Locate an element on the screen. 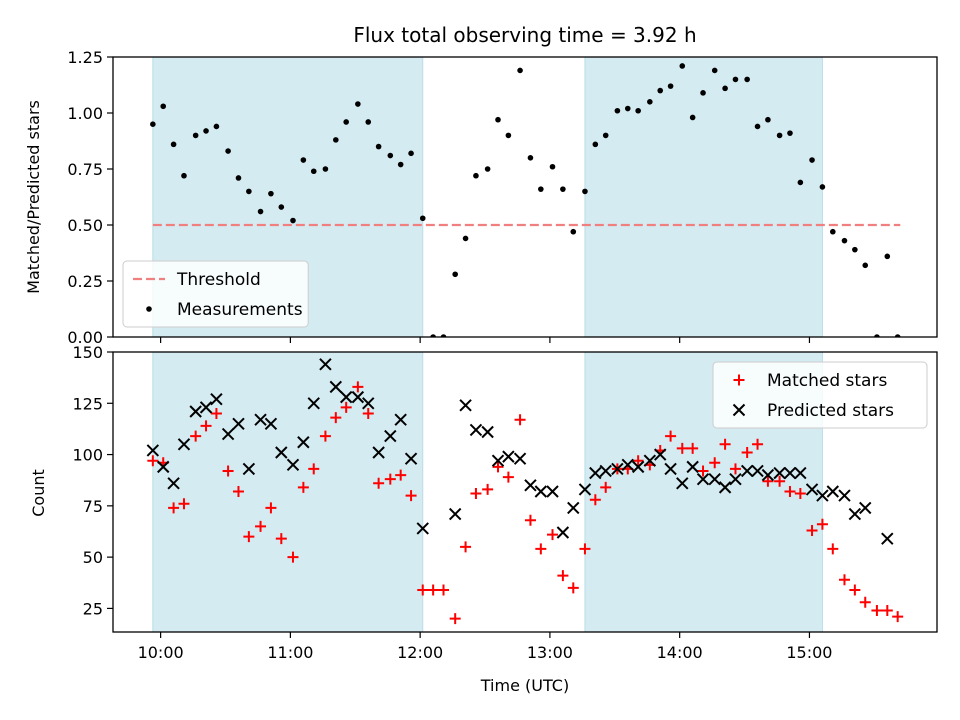 The image size is (960, 720). y-tick-label: 75 is located at coordinates (93, 506).